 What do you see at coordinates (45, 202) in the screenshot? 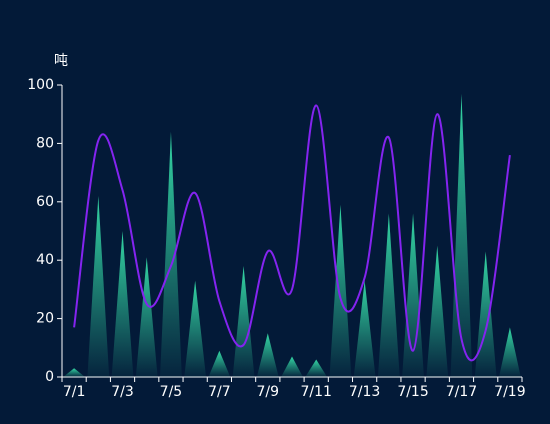
I see `y-tick-label: 60` at bounding box center [45, 202].